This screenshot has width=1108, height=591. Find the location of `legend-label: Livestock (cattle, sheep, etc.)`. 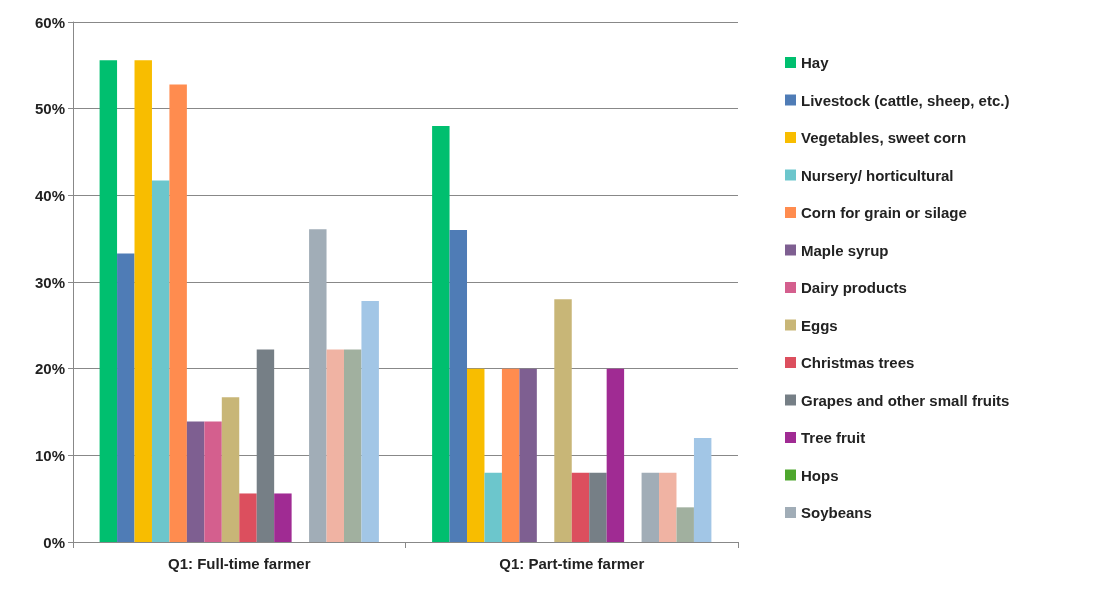

legend-label: Livestock (cattle, sheep, etc.) is located at coordinates (905, 100).